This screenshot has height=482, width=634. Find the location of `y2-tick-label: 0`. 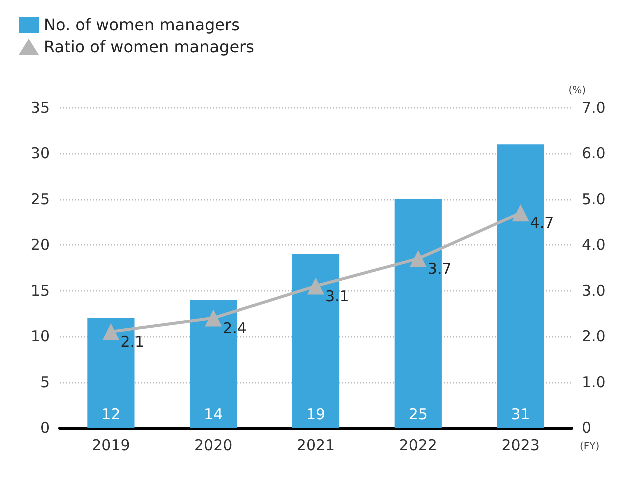

y2-tick-label: 0 is located at coordinates (587, 428).